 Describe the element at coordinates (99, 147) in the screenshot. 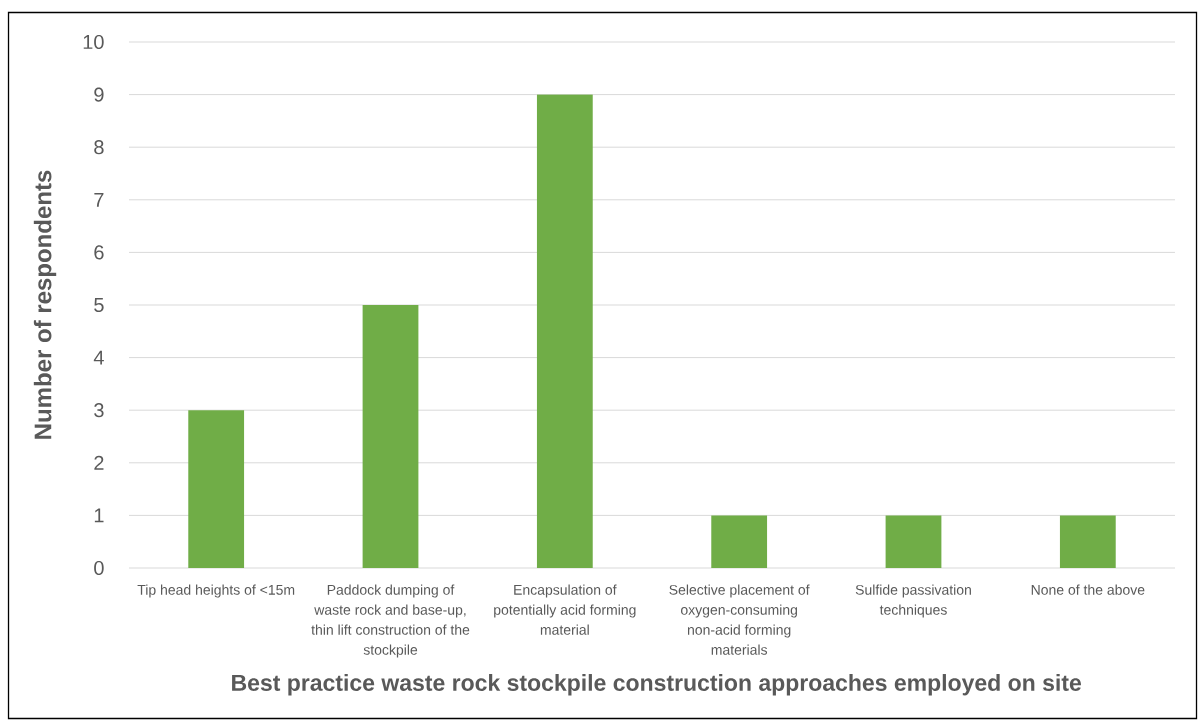

I see `y-tick-label: 8` at that location.